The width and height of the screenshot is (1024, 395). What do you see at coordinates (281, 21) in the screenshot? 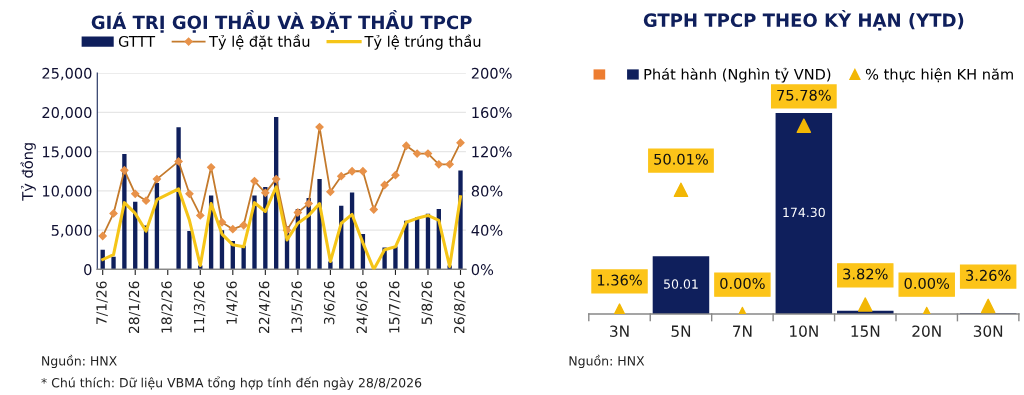
I see `chart-title: GIÁ TRỊ GỌI THẦU VÀ ĐẶT THẦU TPCP` at bounding box center [281, 21].